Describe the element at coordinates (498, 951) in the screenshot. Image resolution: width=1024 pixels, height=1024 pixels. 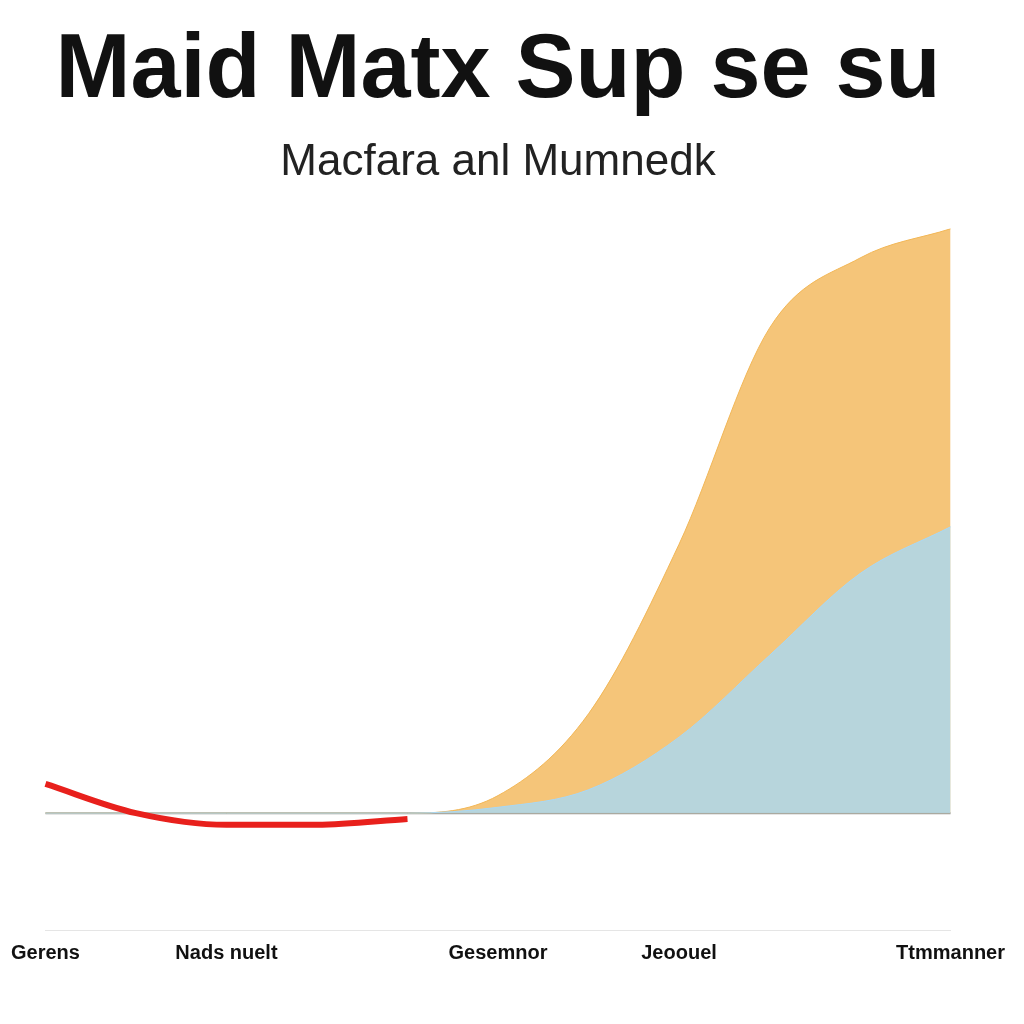
I see `x-tick-label: Gesemnor` at that location.